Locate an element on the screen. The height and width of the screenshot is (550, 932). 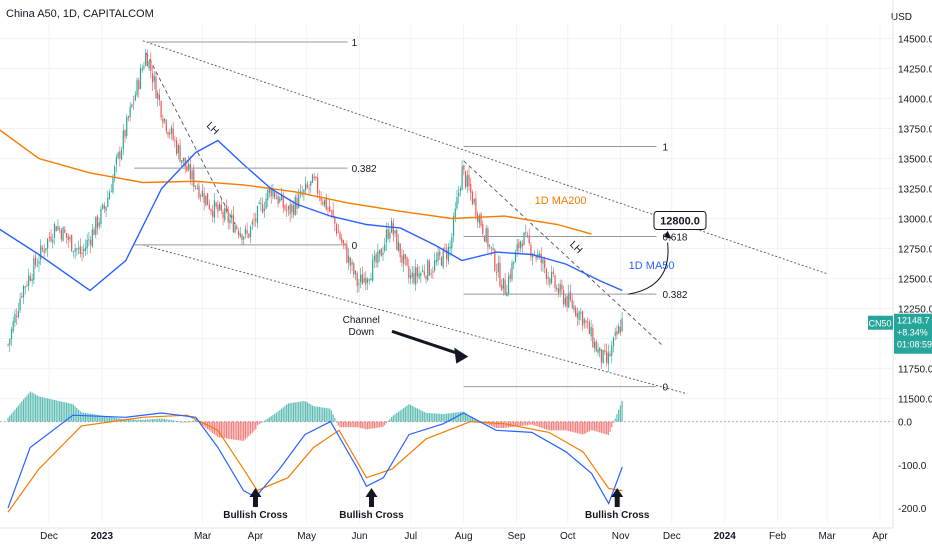
channel-arrow-shaft is located at coordinates (426, 342).